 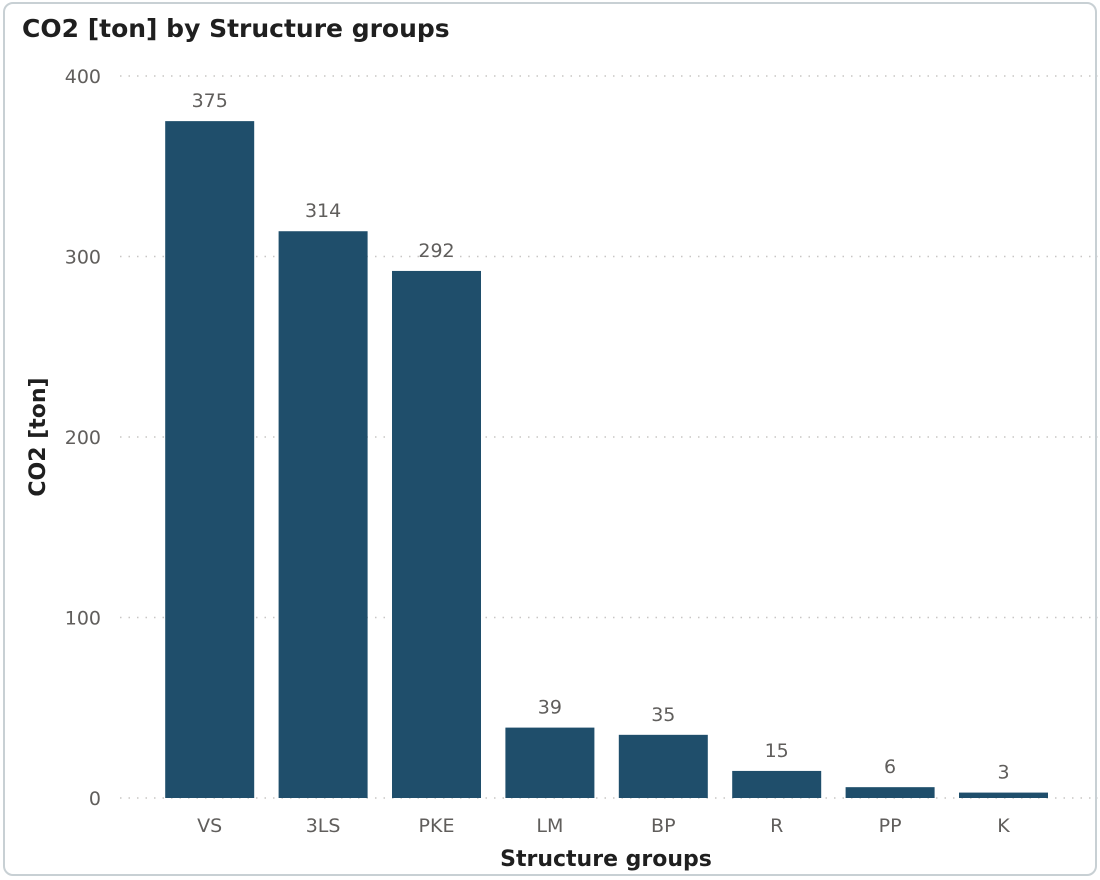 I want to click on chart-title: CO2 [ton] by Structure groups, so click(x=236, y=28).